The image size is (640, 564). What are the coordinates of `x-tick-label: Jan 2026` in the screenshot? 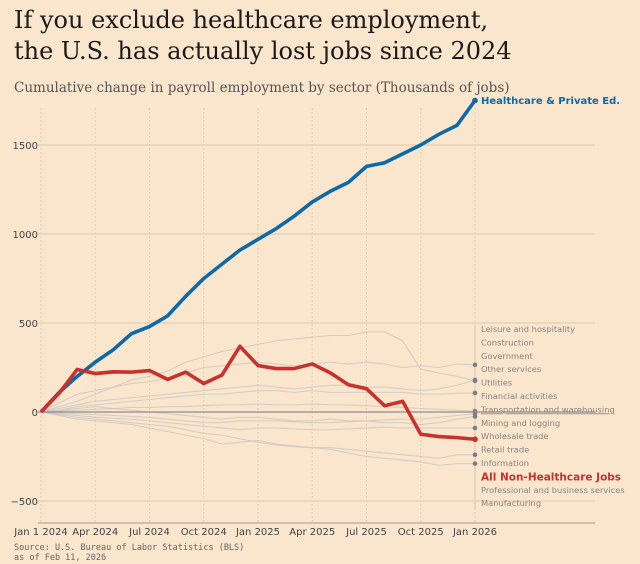 It's located at (474, 532).